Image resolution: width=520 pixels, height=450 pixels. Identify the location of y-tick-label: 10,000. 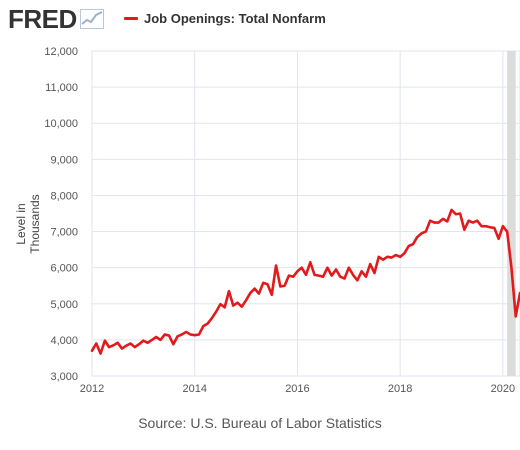
(61, 124).